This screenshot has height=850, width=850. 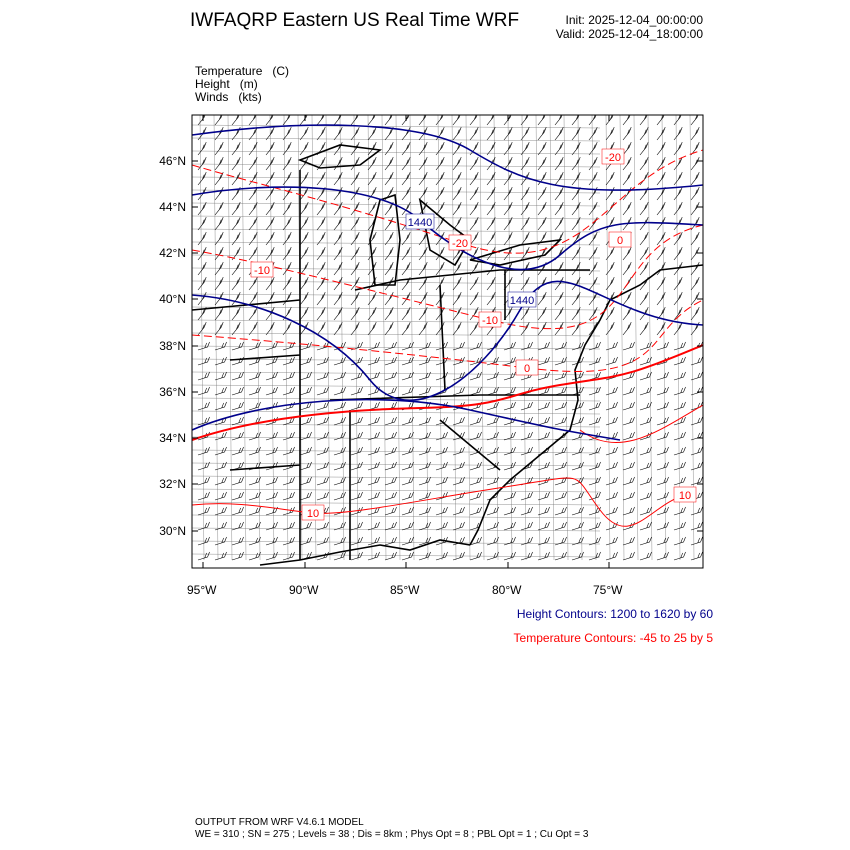 What do you see at coordinates (212, 84) in the screenshot?
I see `field-name: Height` at bounding box center [212, 84].